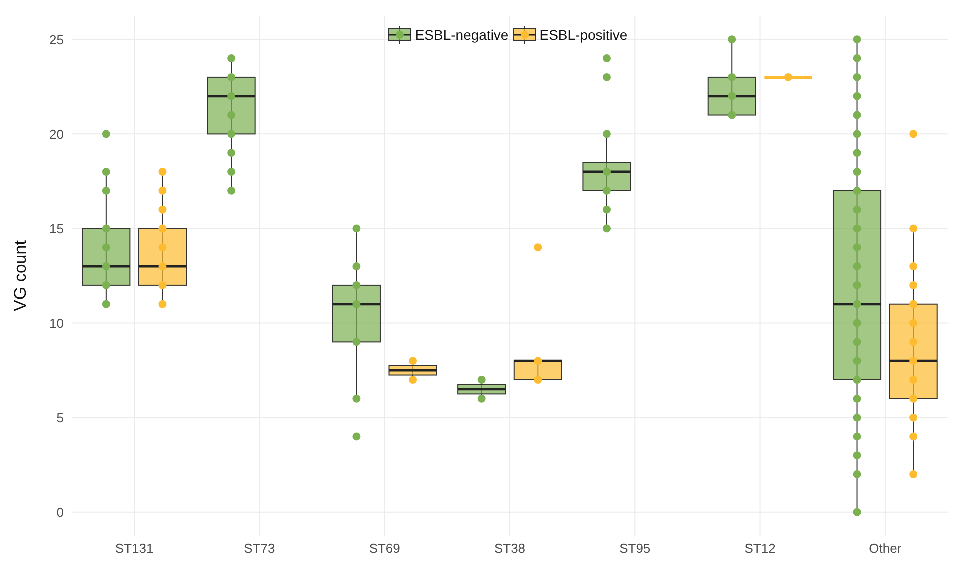 This screenshot has height=582, width=972. What do you see at coordinates (60, 512) in the screenshot?
I see `y-tick-label: 0` at bounding box center [60, 512].